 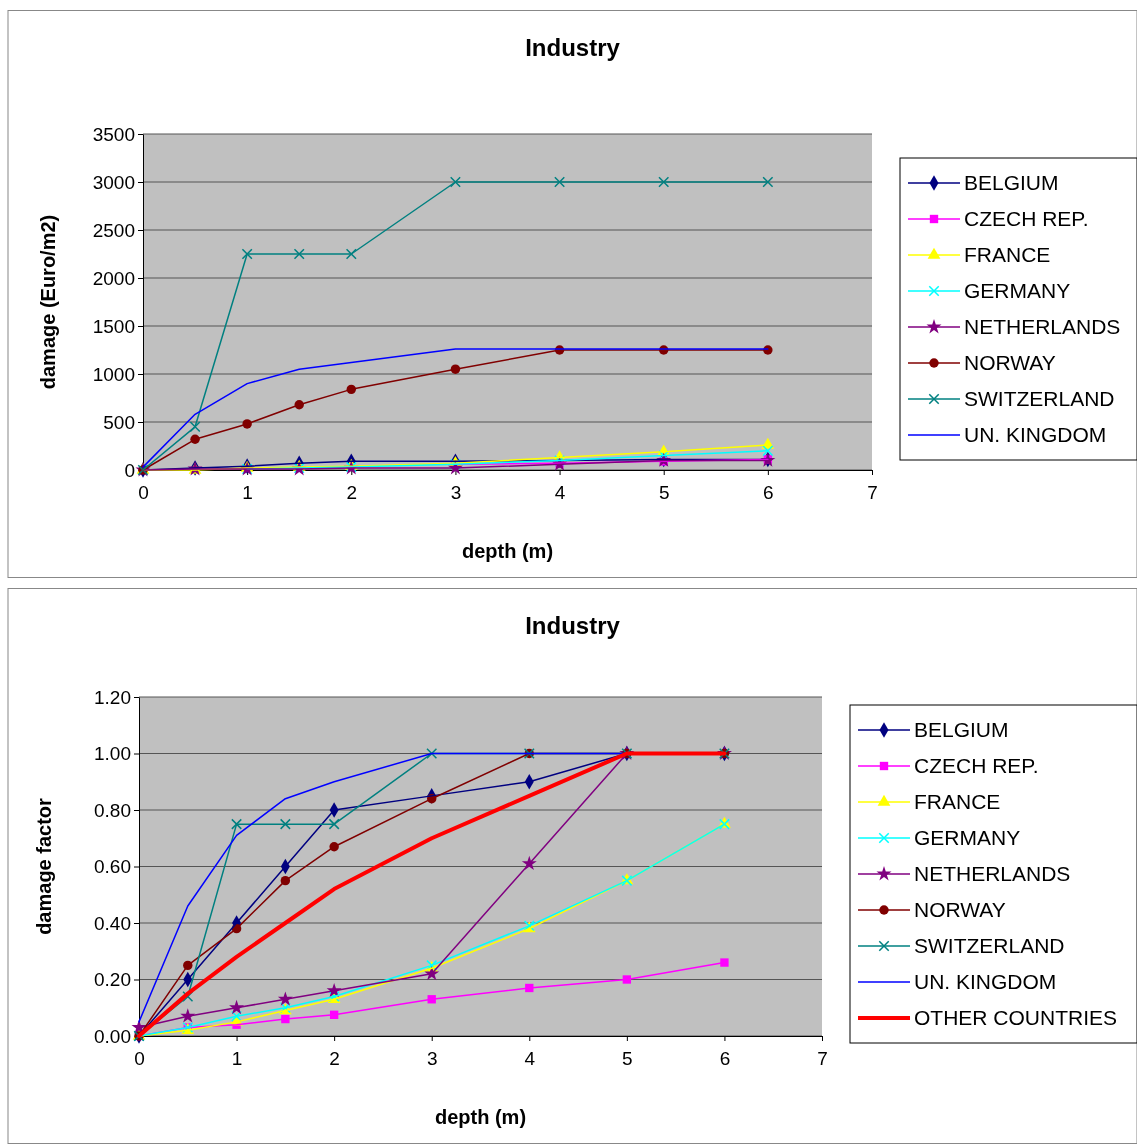 What do you see at coordinates (113, 134) in the screenshot?
I see `y-tick-label: 3500` at bounding box center [113, 134].